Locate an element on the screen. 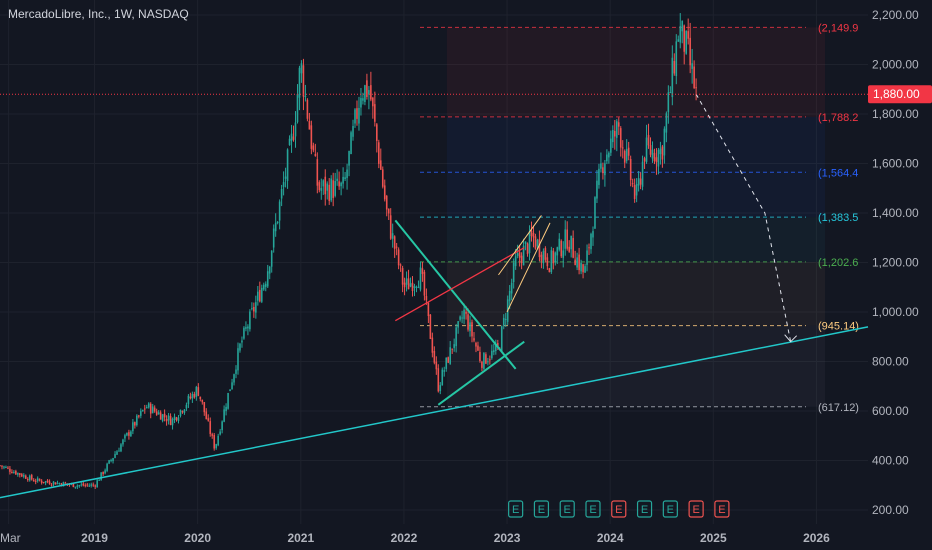  y-axis-tick-label: 2,000.00 is located at coordinates (895, 65).